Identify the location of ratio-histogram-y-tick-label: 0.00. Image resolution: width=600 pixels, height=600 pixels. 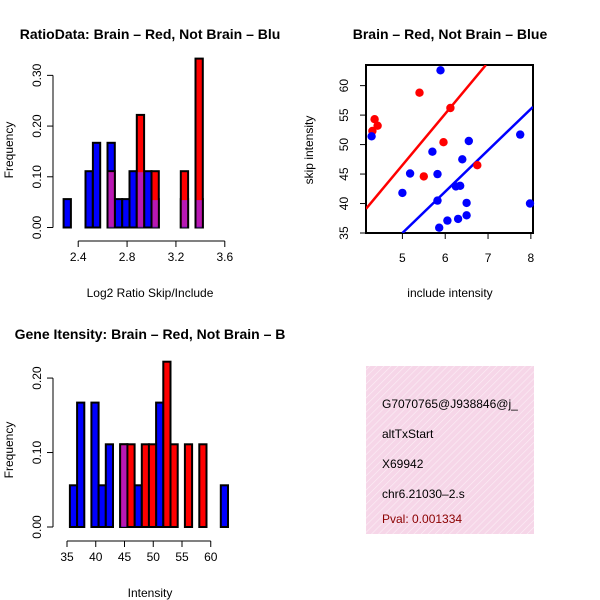
(37, 227).